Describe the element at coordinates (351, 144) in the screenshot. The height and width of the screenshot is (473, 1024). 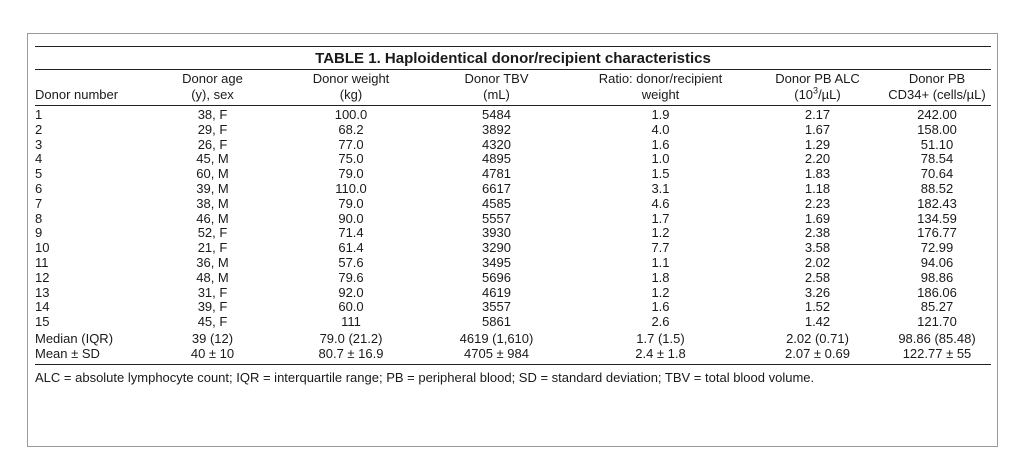
I see `table-cell: 77.0` at that location.